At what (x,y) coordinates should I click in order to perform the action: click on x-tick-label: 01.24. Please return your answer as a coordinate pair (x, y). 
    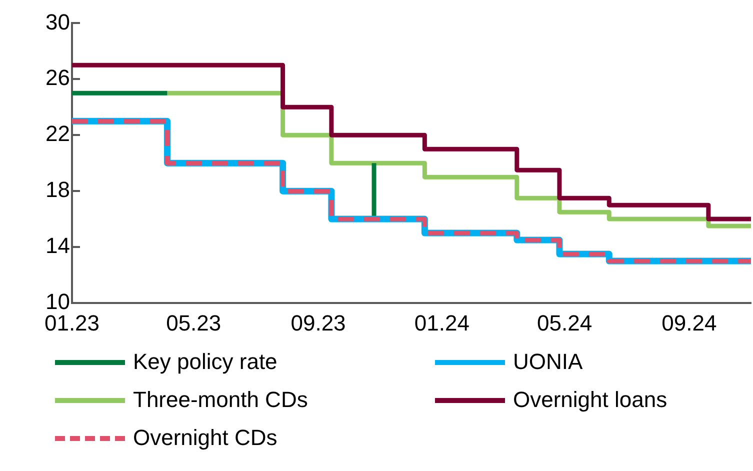
    Looking at the image, I should click on (442, 323).